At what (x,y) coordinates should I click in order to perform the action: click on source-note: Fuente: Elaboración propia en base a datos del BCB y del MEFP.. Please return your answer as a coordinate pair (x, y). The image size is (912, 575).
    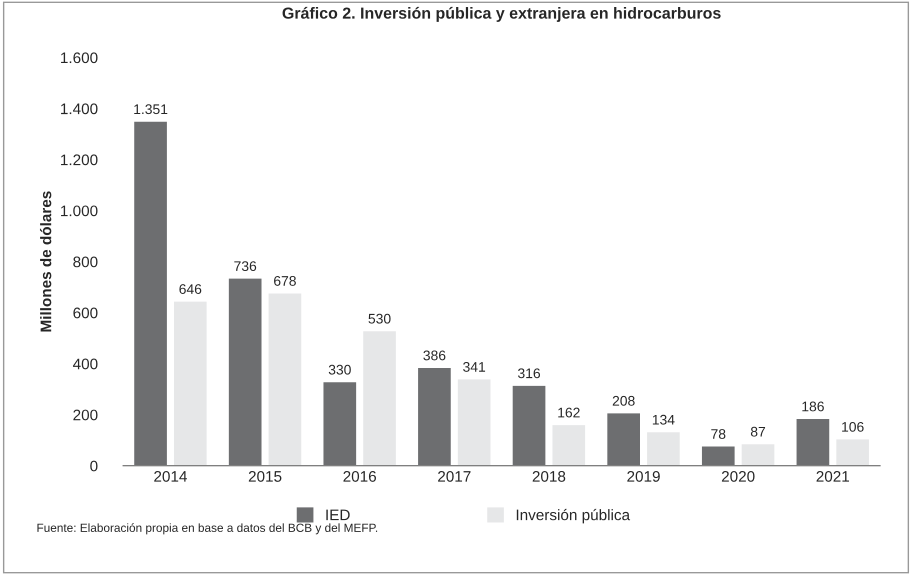
    Looking at the image, I should click on (207, 528).